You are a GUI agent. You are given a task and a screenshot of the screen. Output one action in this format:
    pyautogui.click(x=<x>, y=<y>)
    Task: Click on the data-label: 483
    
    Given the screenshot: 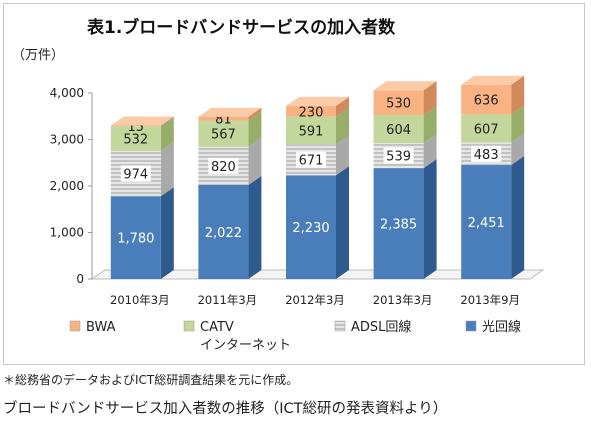 What is the action you would take?
    pyautogui.click(x=486, y=155)
    